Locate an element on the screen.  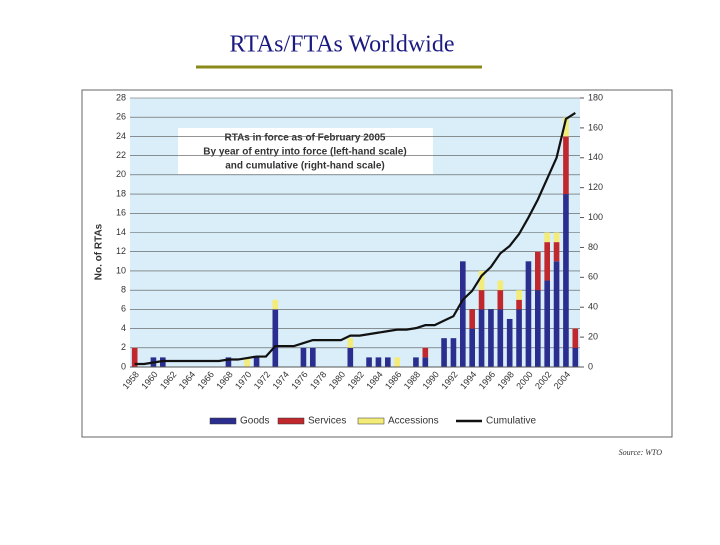
y2-tick-label: 100 is located at coordinates (595, 217).